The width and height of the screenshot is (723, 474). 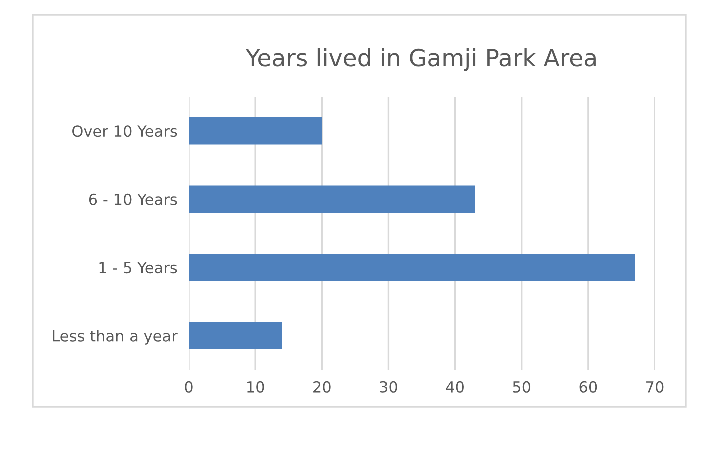 What do you see at coordinates (133, 200) in the screenshot?
I see `y-tick-label: 6 - 10 Years` at bounding box center [133, 200].